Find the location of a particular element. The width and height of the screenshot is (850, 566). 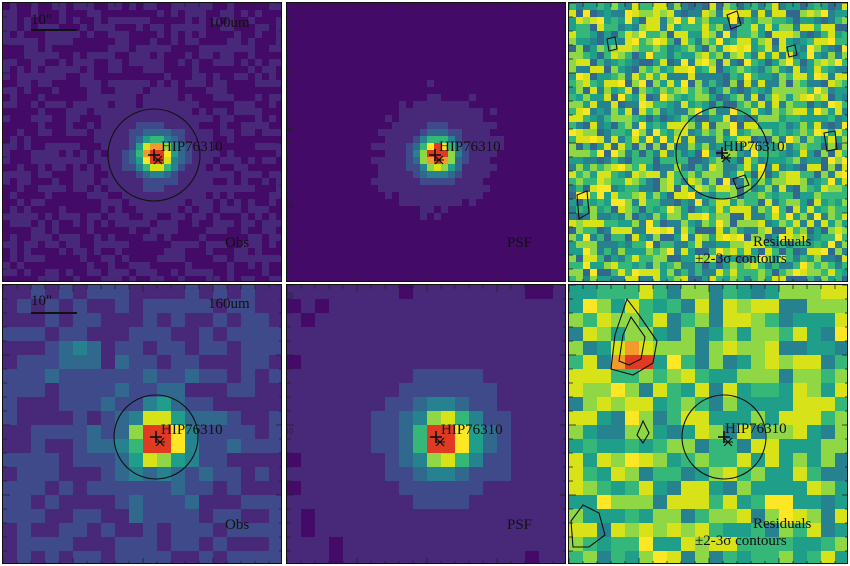

tick-label: 30 is located at coordinates (290, 129).